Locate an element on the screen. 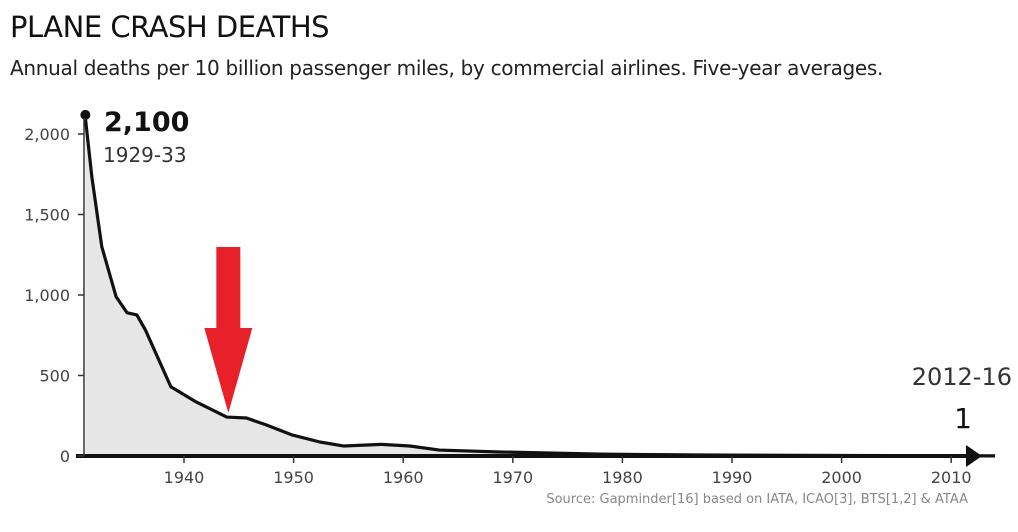  end-value-label: 1 is located at coordinates (963, 418).